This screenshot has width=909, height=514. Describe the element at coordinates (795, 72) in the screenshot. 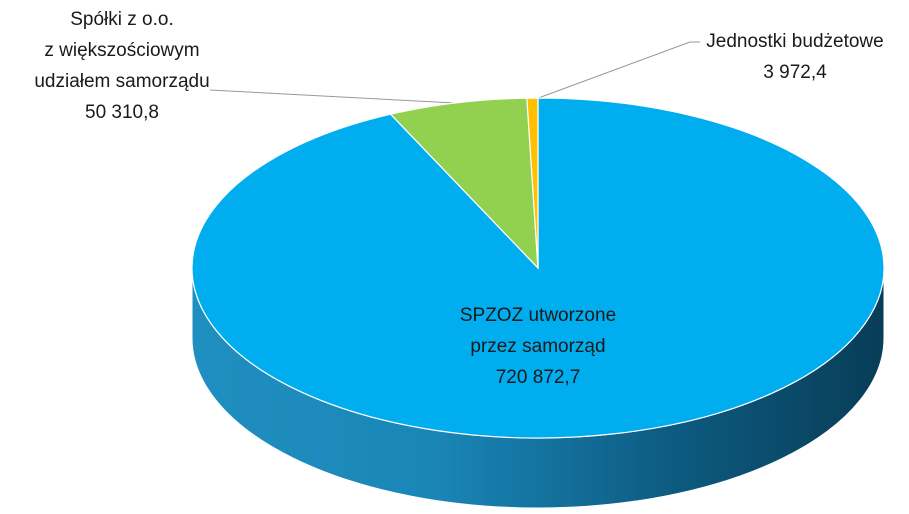

I see `value-label: 3 972,4` at that location.